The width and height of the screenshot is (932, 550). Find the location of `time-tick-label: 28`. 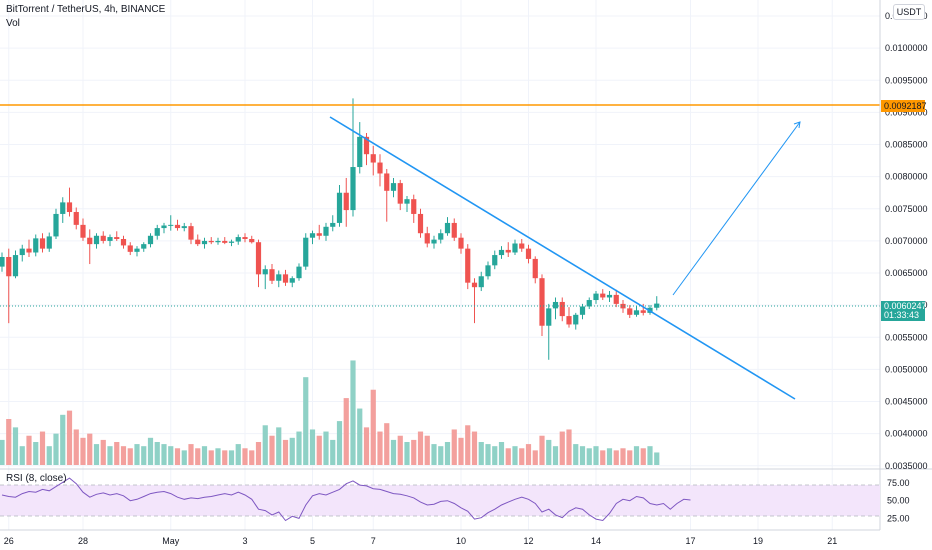

time-tick-label: 28 is located at coordinates (83, 541).